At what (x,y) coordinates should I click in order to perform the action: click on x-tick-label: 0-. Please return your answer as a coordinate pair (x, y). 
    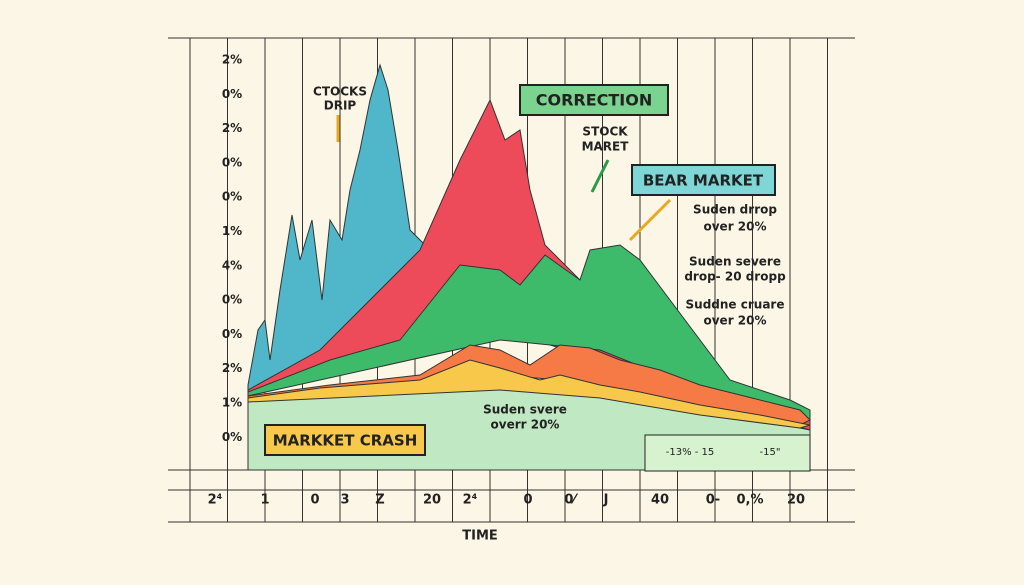
    Looking at the image, I should click on (713, 500).